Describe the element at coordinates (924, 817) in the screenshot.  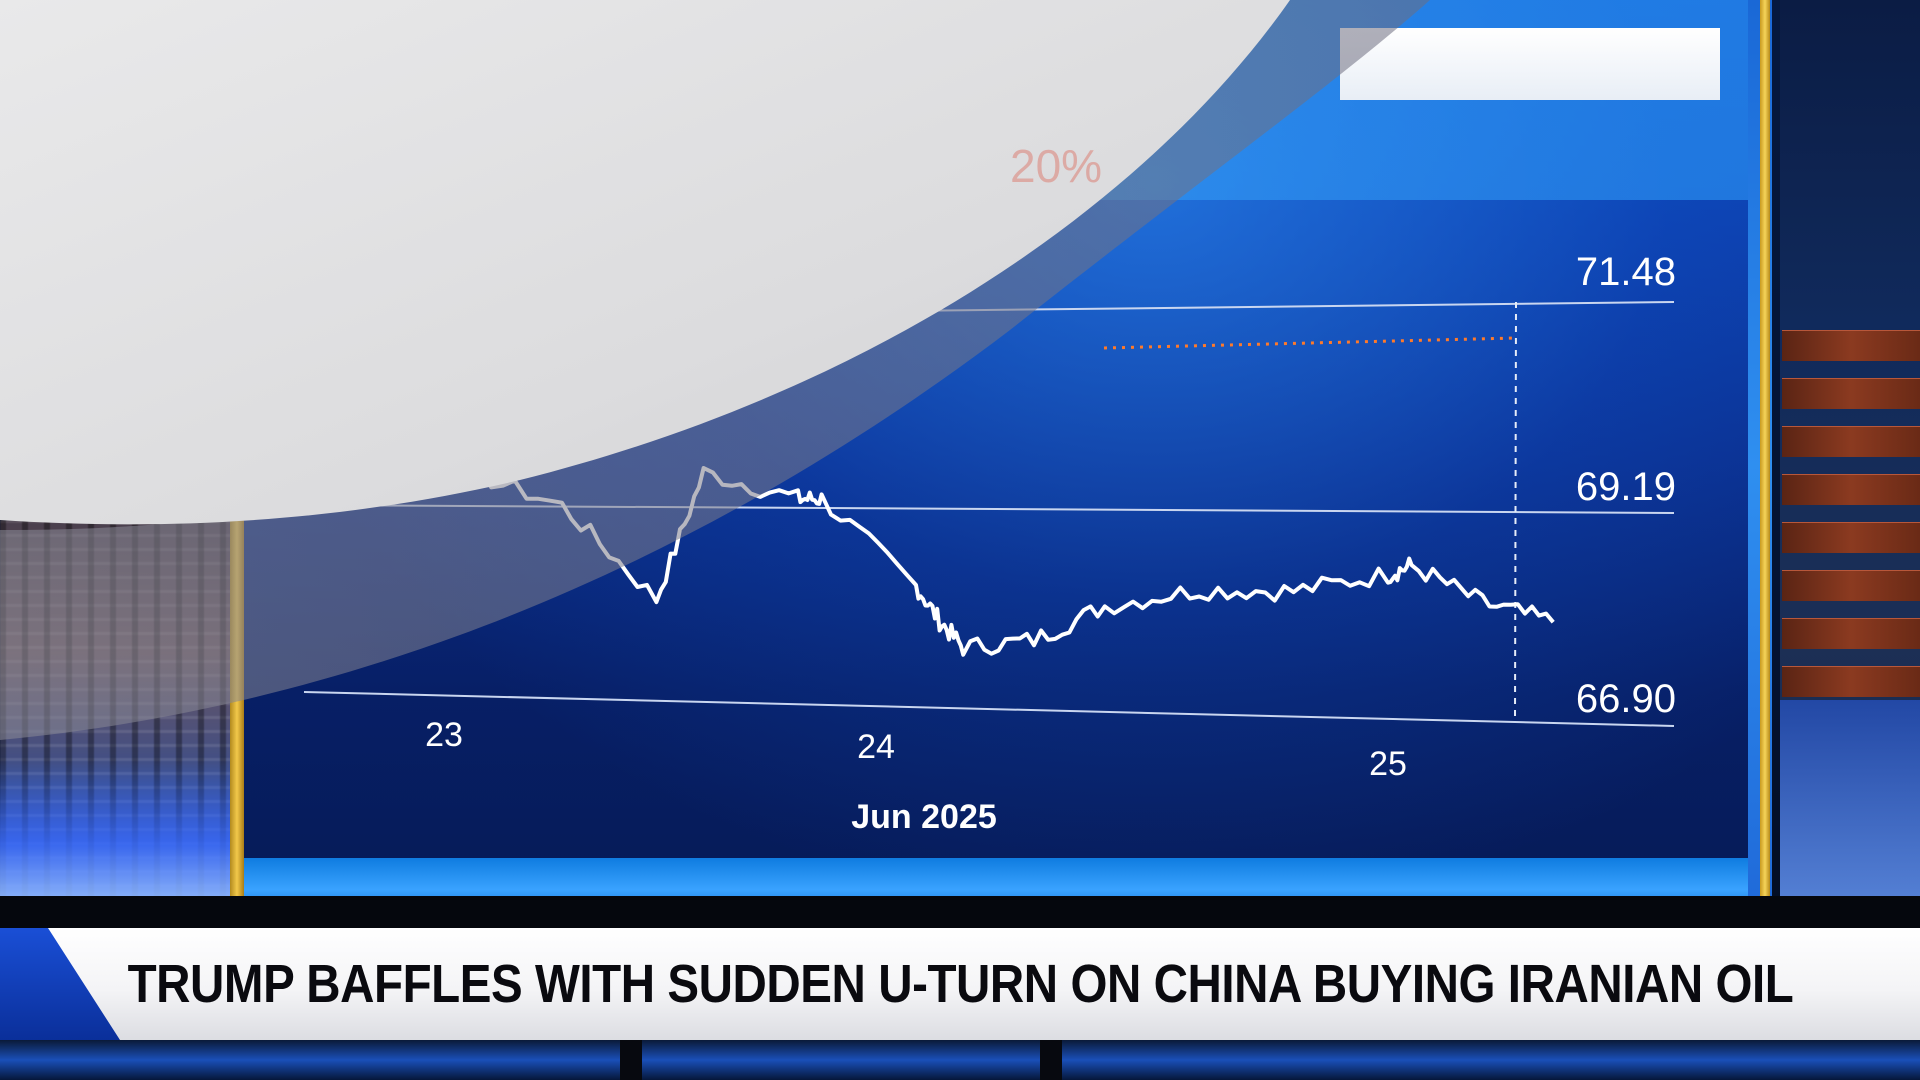
I see `x-axis-caption: Jun 2025` at that location.